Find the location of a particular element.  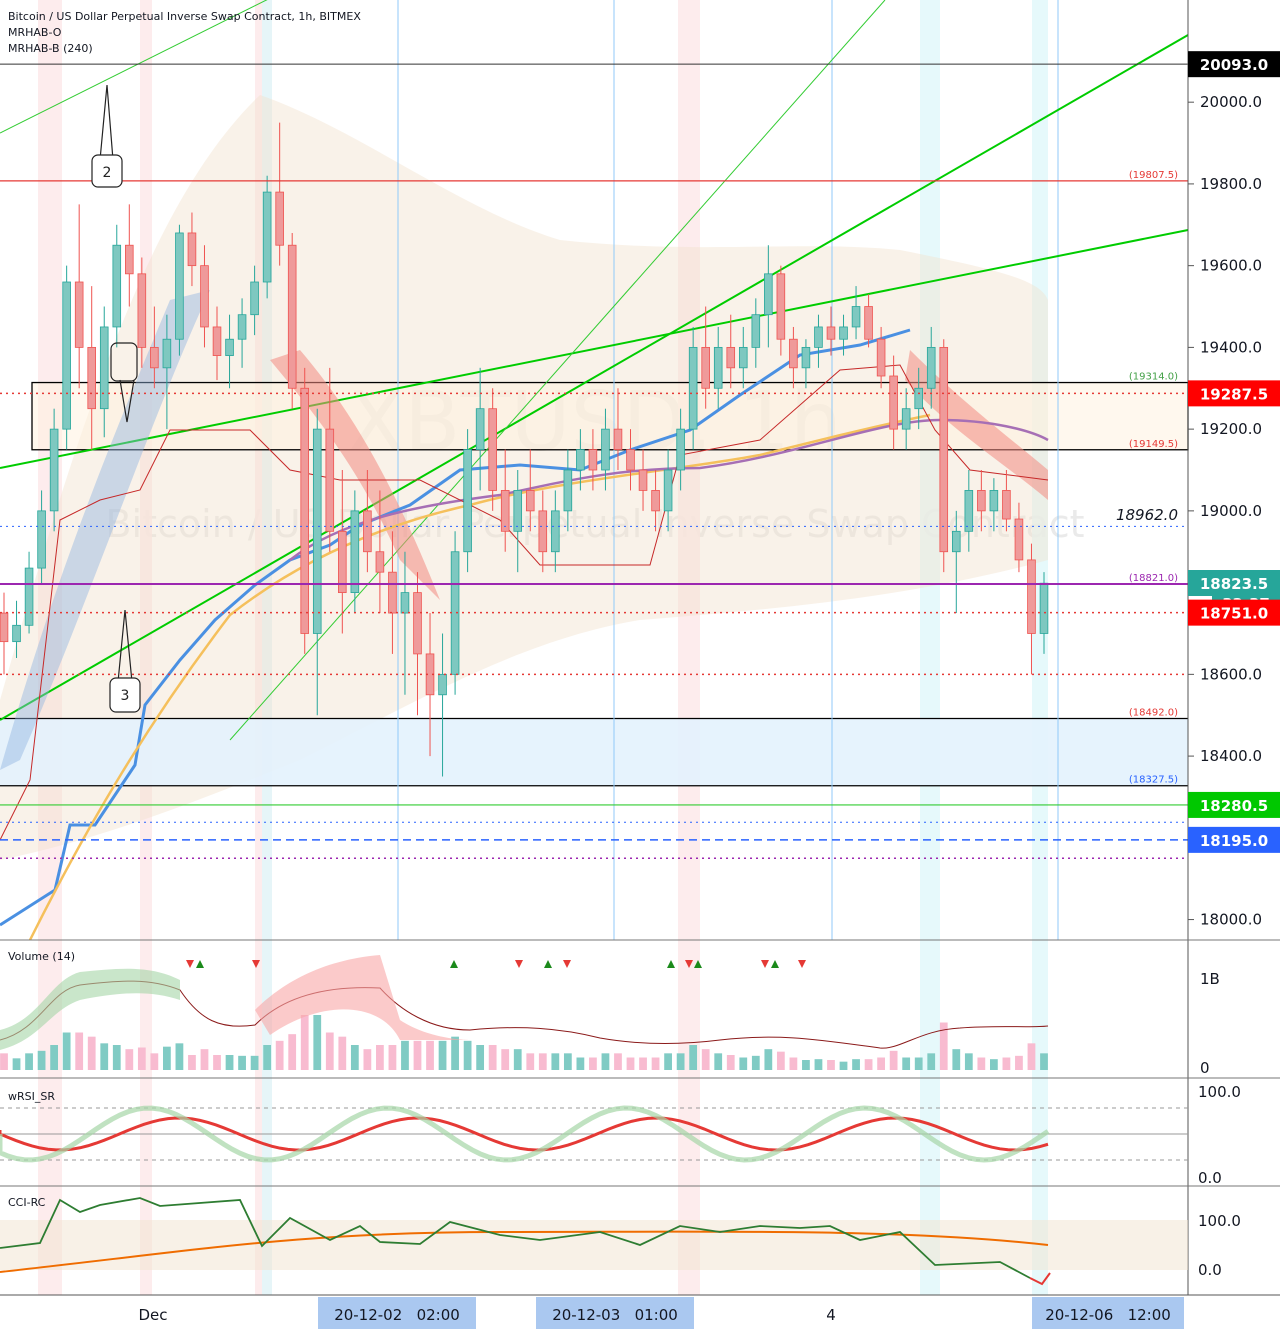

volume-axis-tick-0: 0 is located at coordinates (1205, 1068).